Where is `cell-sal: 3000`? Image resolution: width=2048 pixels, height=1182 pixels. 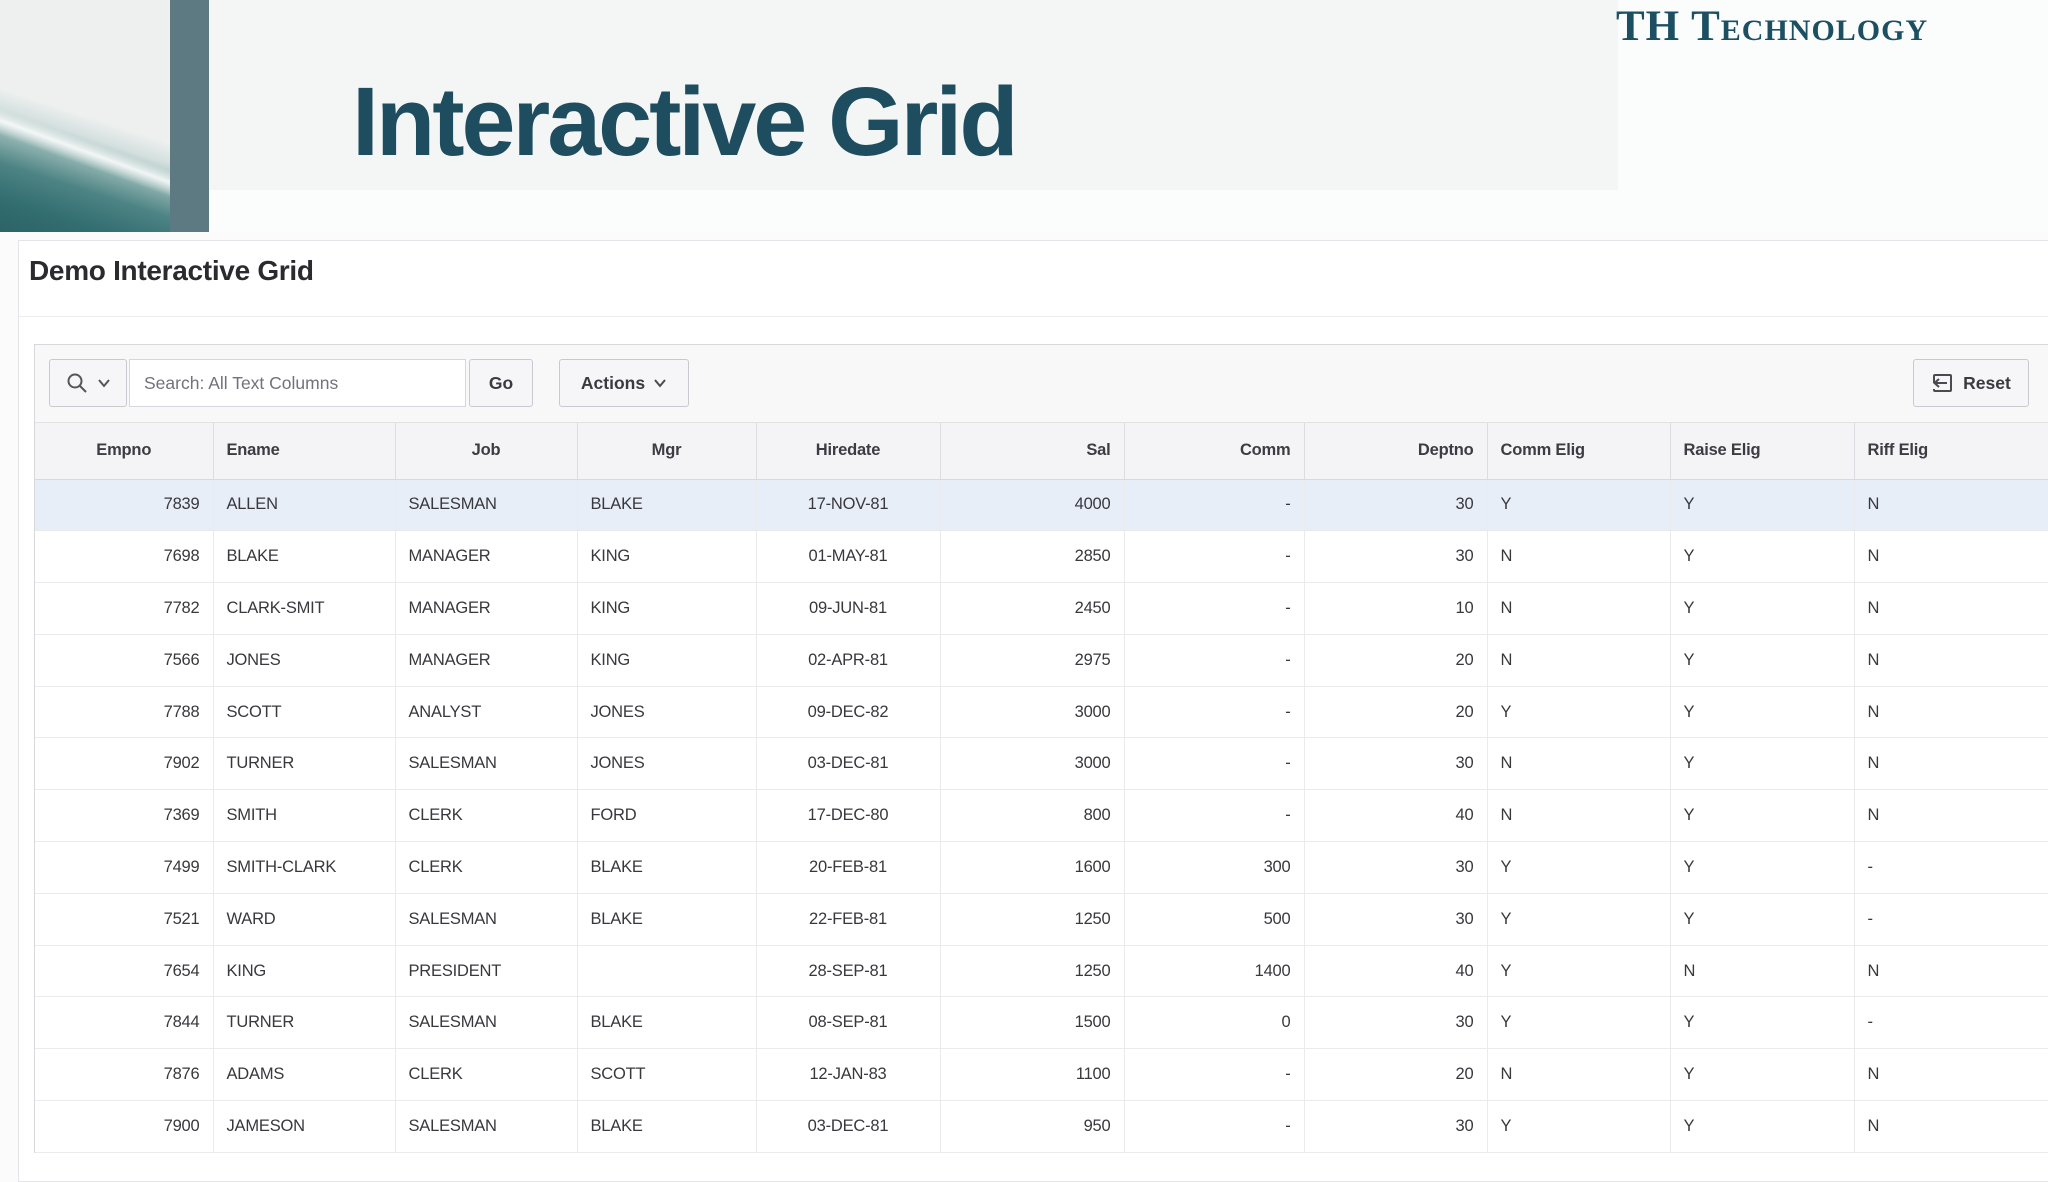 cell-sal: 3000 is located at coordinates (1032, 712).